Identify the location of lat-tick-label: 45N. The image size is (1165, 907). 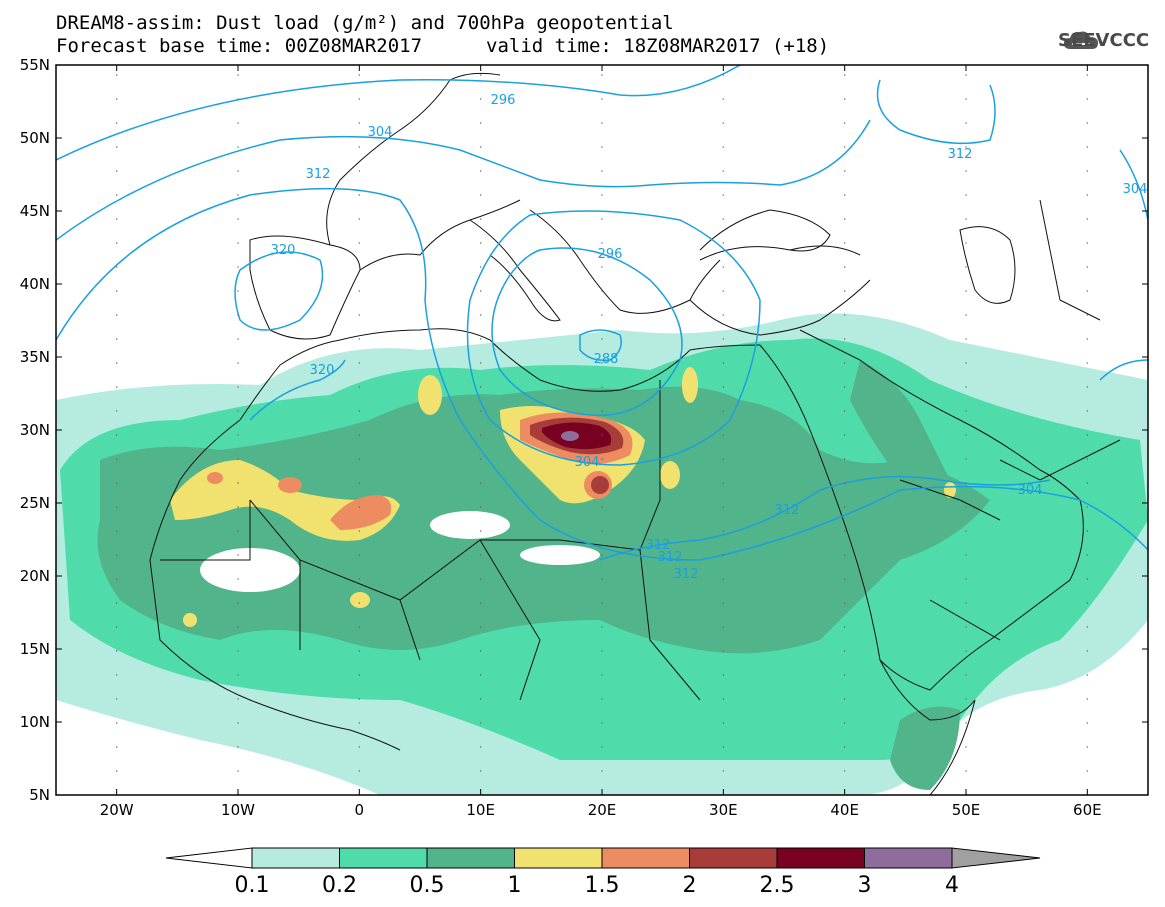
(35, 211).